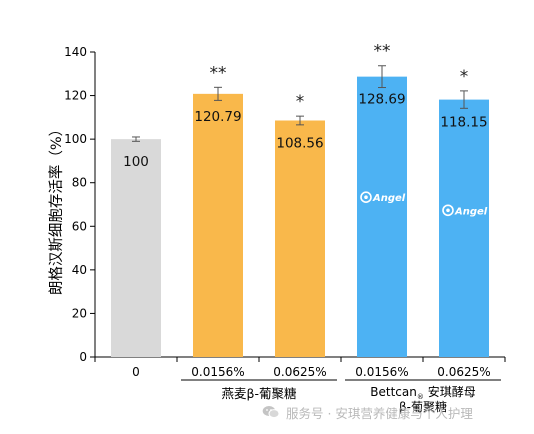 Image resolution: width=534 pixels, height=434 pixels. Describe the element at coordinates (271, 412) in the screenshot. I see `wechat-icon` at that location.